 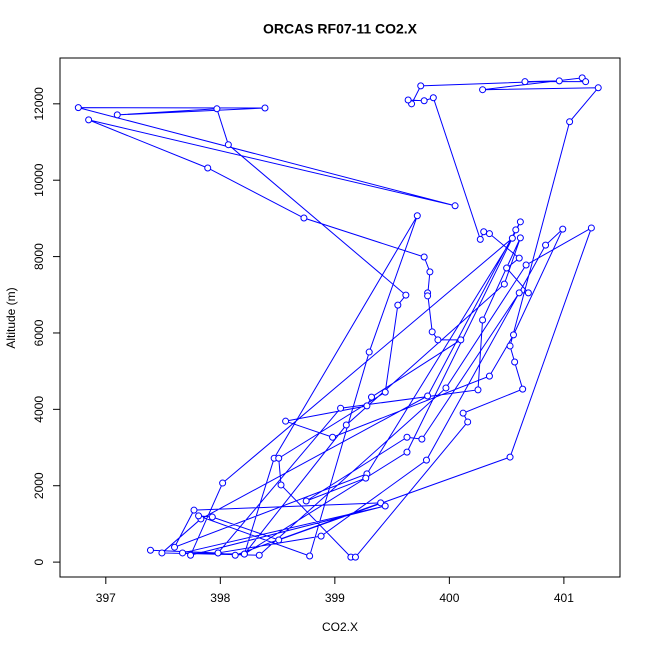 I want to click on y-tick-label: 8000, so click(x=39, y=256).